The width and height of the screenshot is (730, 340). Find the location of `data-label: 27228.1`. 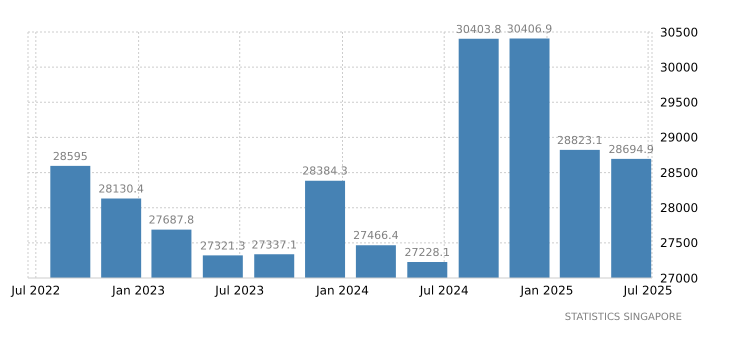

data-label: 27228.1 is located at coordinates (427, 252).